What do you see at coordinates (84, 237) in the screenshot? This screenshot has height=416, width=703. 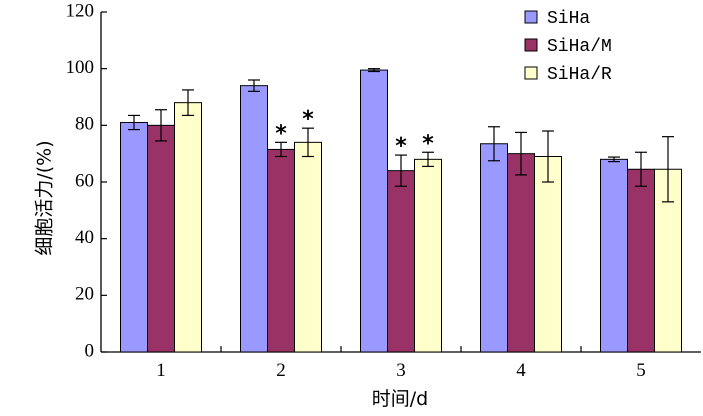 I see `y-tick-label-40: 40` at bounding box center [84, 237].